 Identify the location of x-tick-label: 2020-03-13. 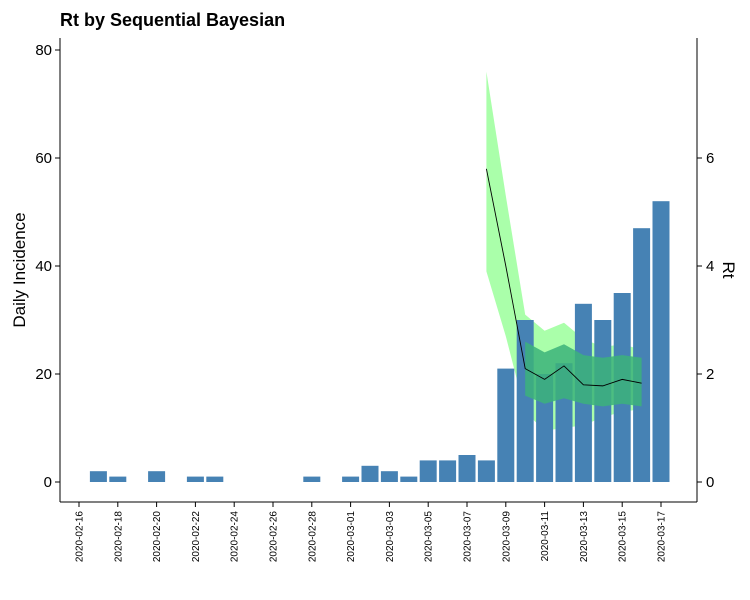
(584, 537).